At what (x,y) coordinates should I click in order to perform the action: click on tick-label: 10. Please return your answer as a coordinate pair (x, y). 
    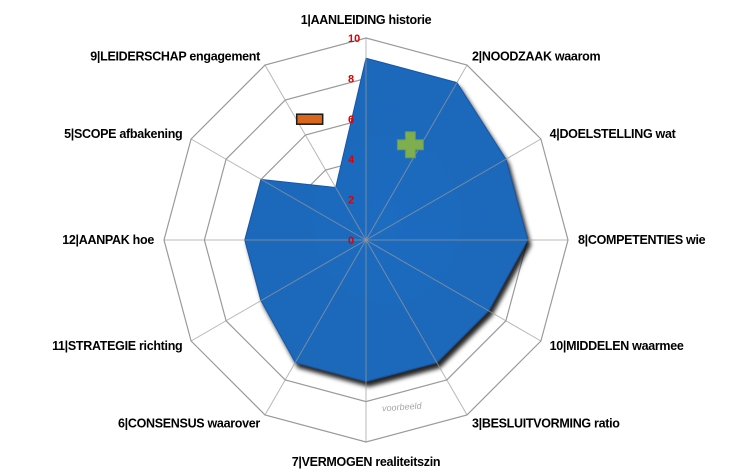
    Looking at the image, I should click on (354, 39).